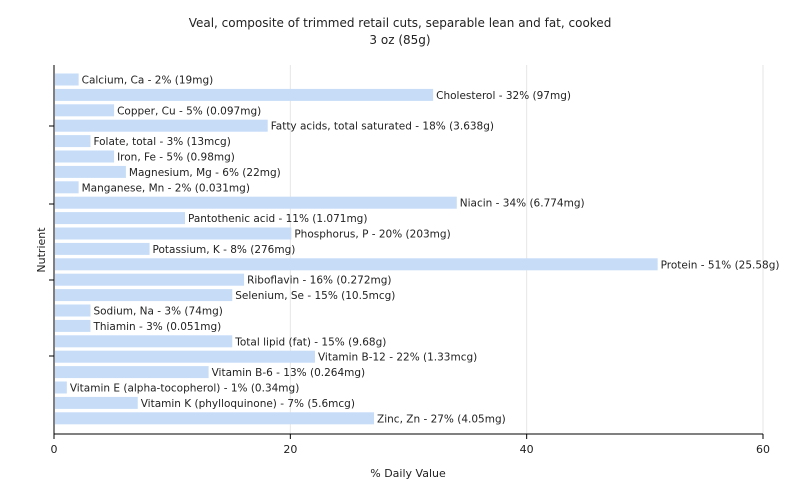  What do you see at coordinates (397, 358) in the screenshot?
I see `bar-label: Vitamin B-12 - 22% (1.33mcg)` at bounding box center [397, 358].